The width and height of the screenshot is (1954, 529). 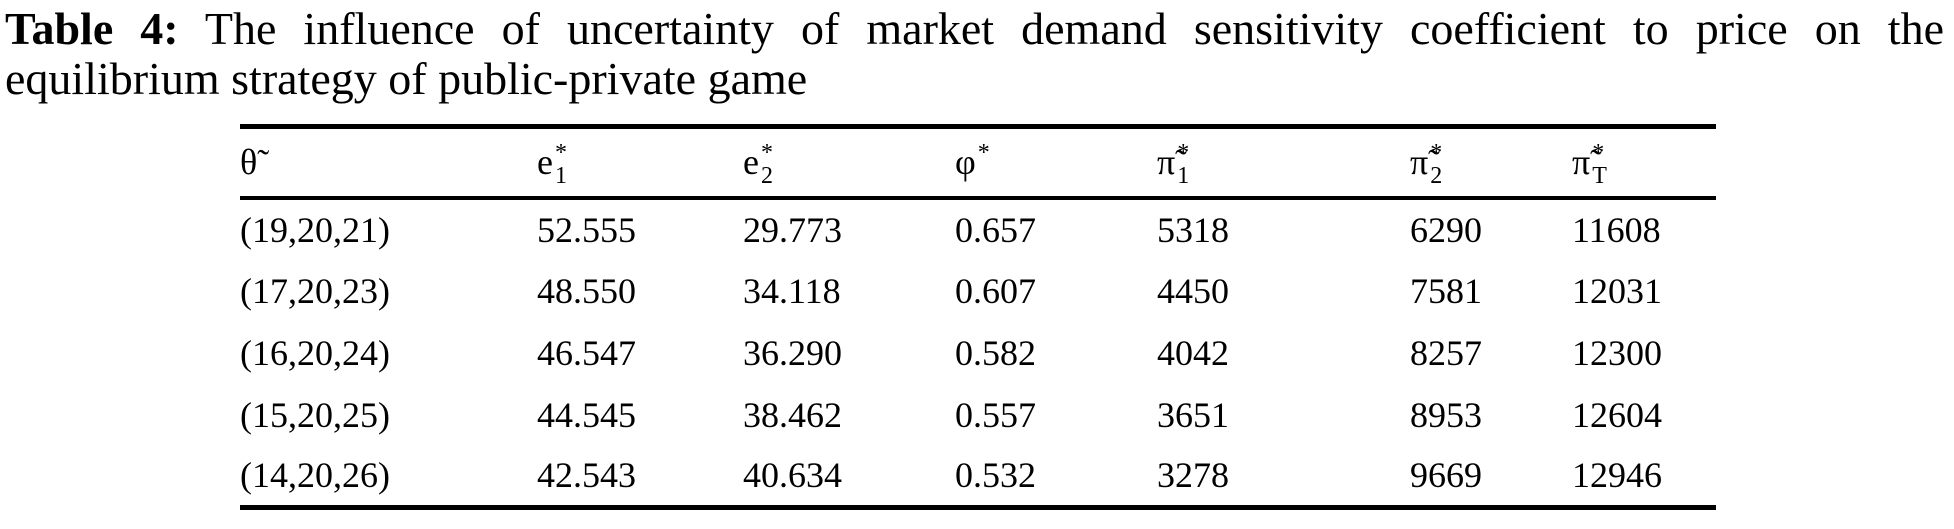 What do you see at coordinates (1446, 229) in the screenshot?
I see `table-cell: 6290` at bounding box center [1446, 229].